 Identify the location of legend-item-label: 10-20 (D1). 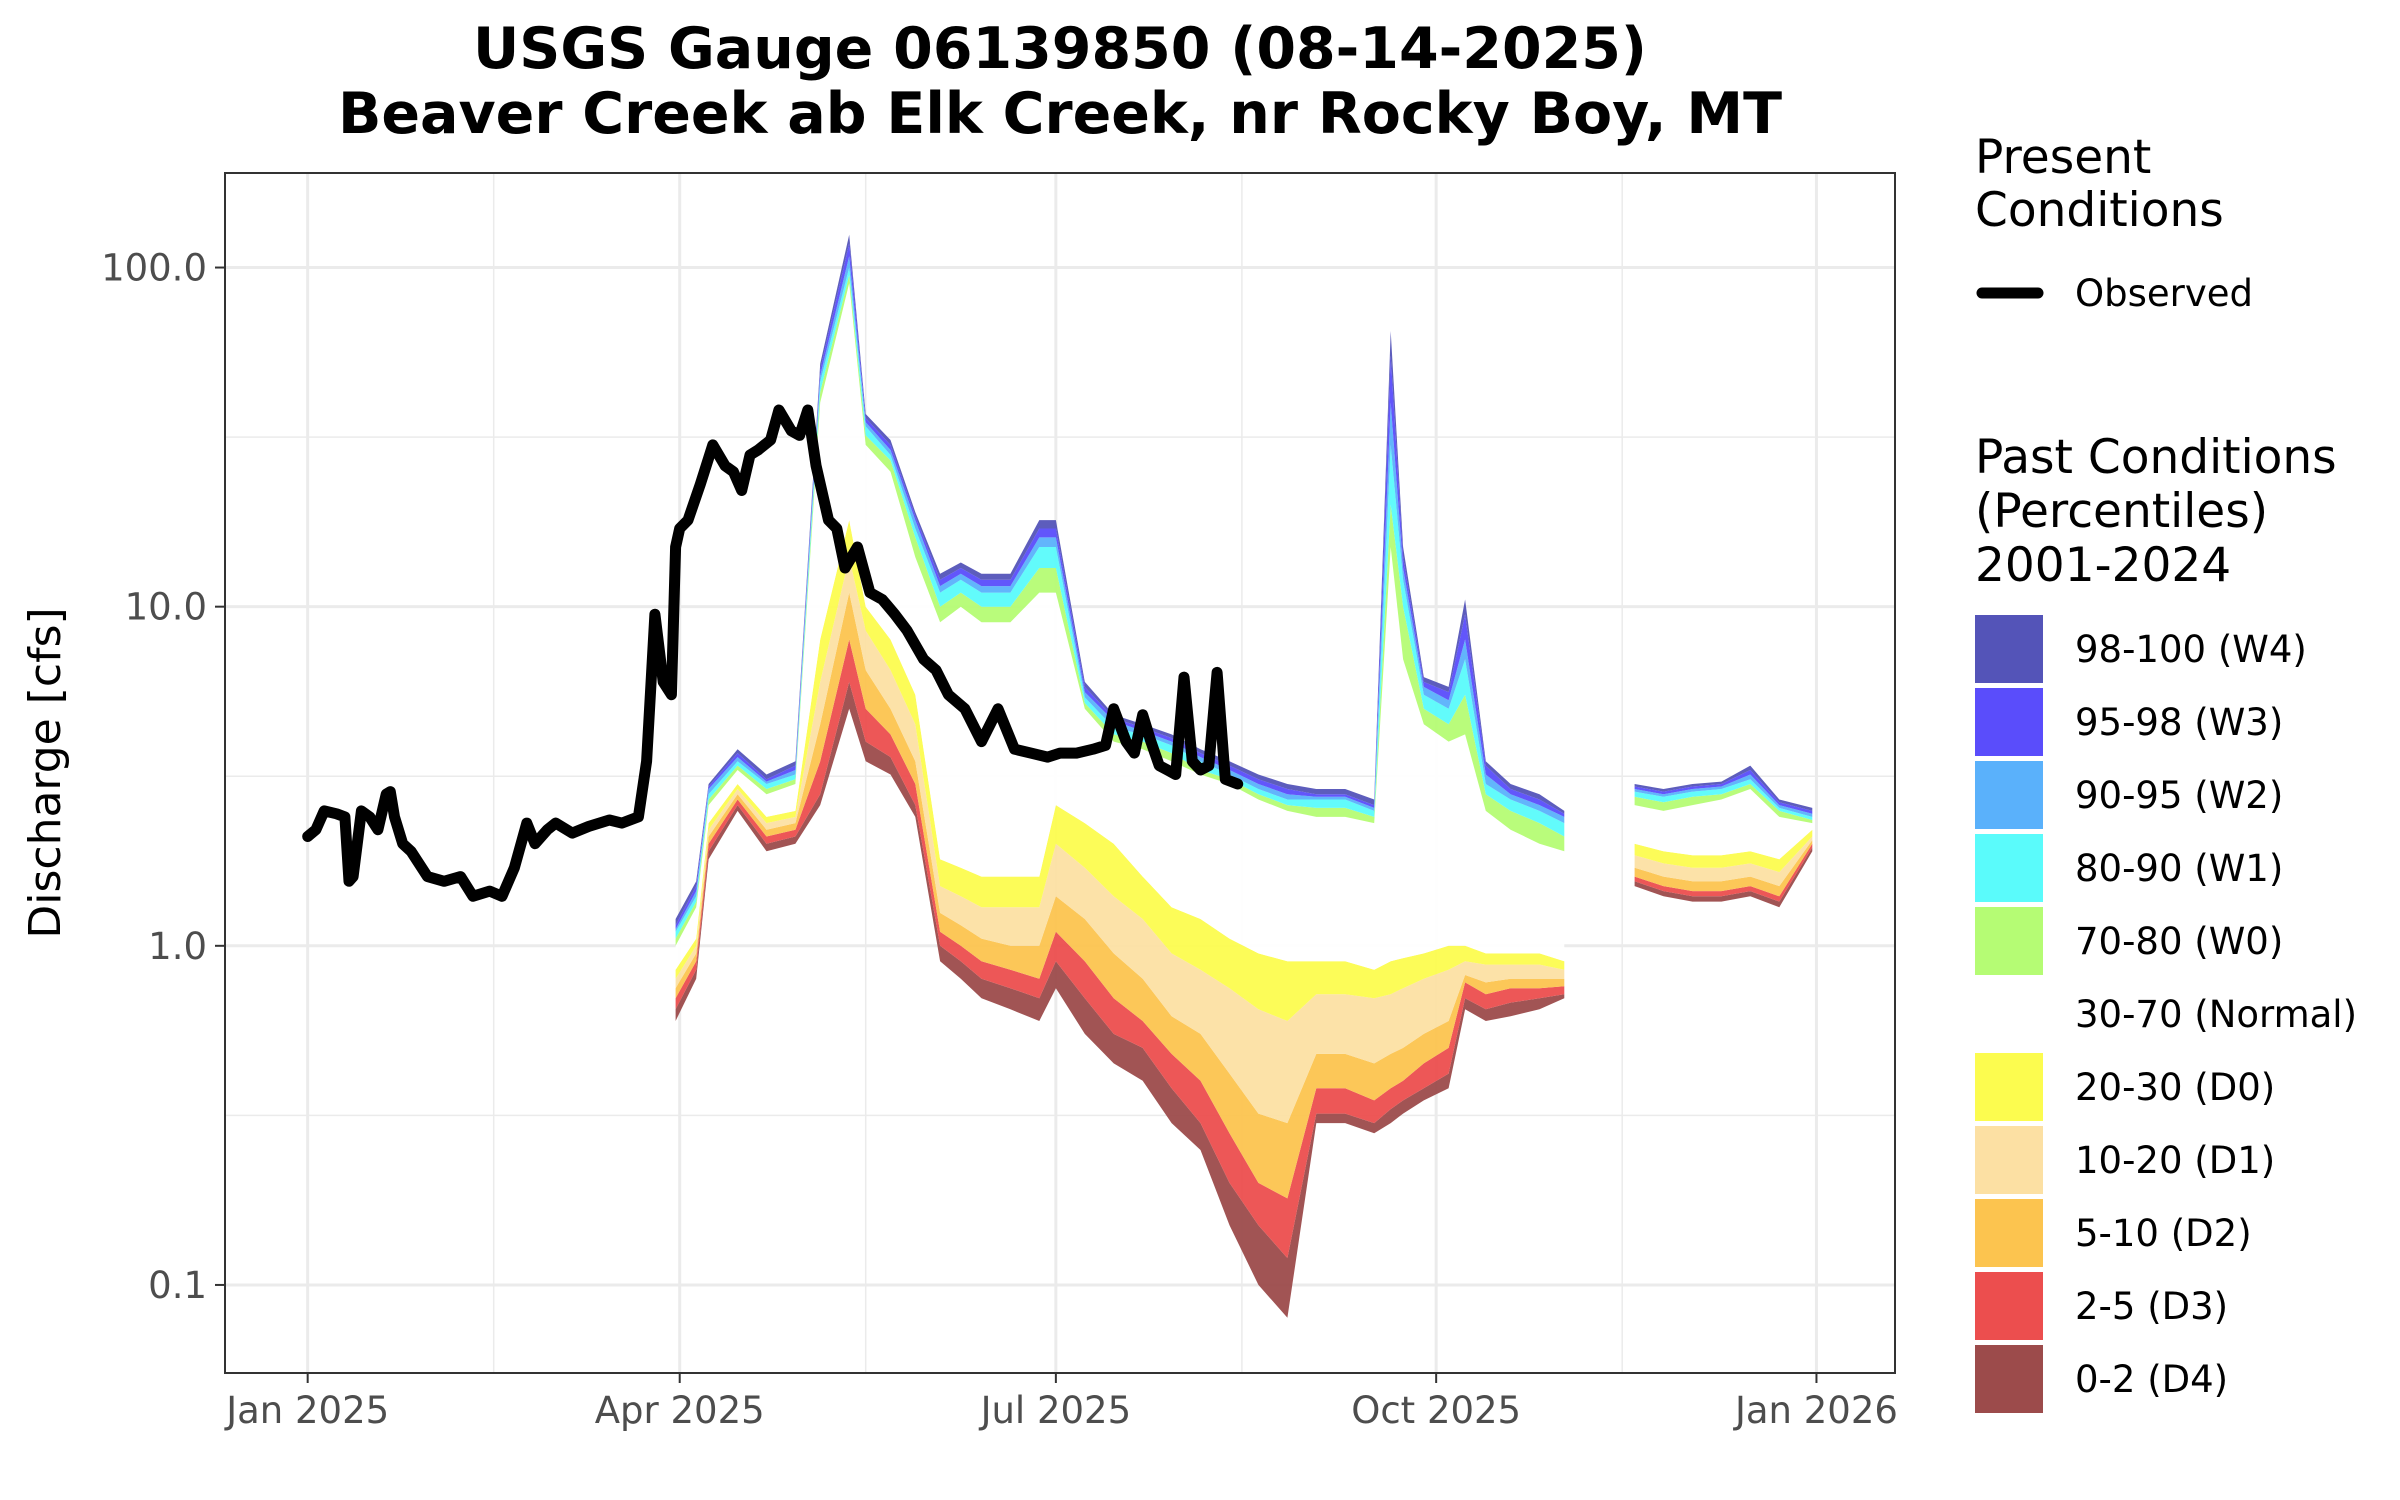
(2175, 1160).